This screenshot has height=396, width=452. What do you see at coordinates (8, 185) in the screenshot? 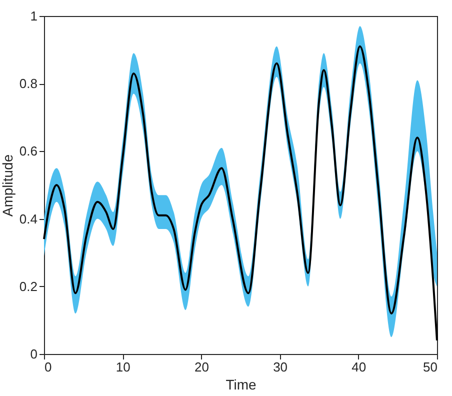
I see `y-axis-title: Amplitude` at bounding box center [8, 185].